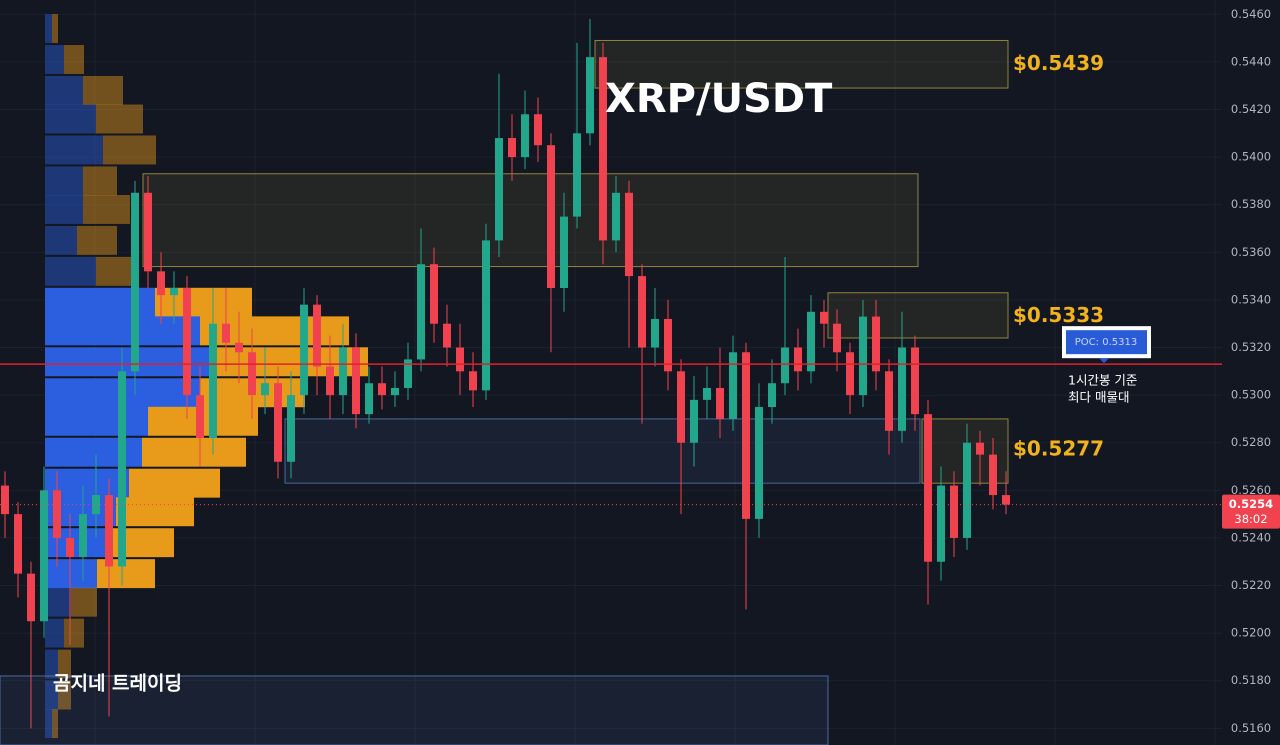  I want to click on y-tick-label: 0.5200, so click(1251, 633).